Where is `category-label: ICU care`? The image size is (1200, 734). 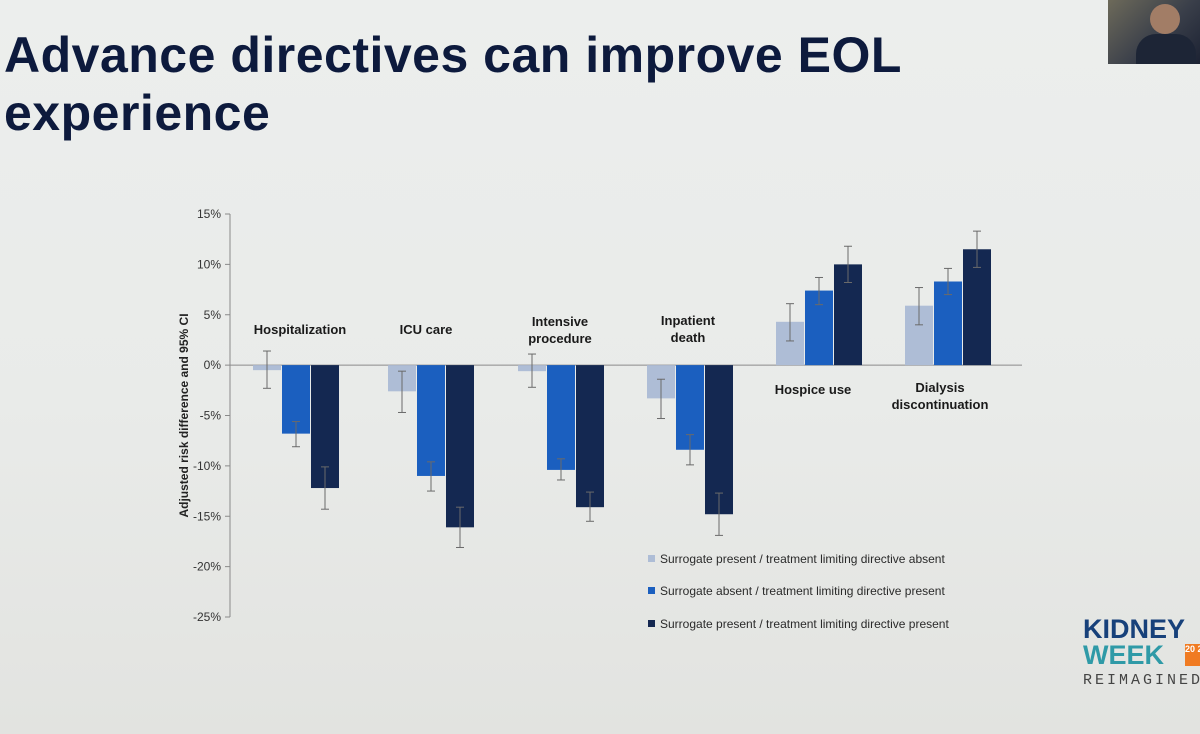 category-label: ICU care is located at coordinates (426, 329).